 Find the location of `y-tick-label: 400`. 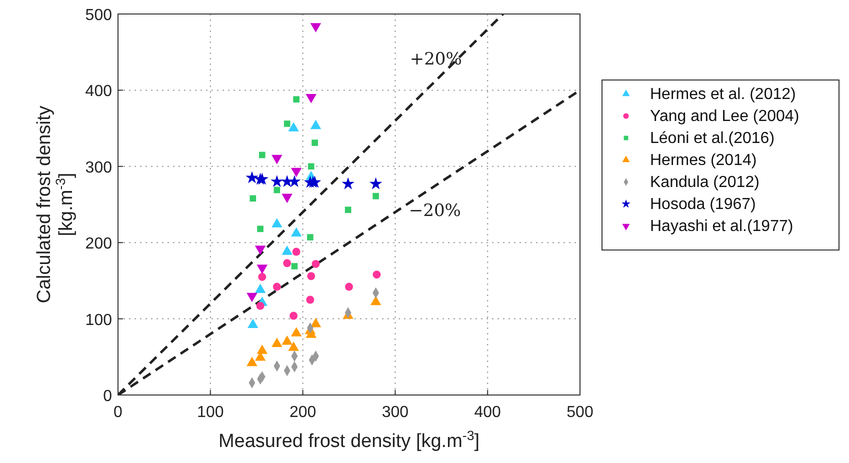

y-tick-label: 400 is located at coordinates (98, 91).